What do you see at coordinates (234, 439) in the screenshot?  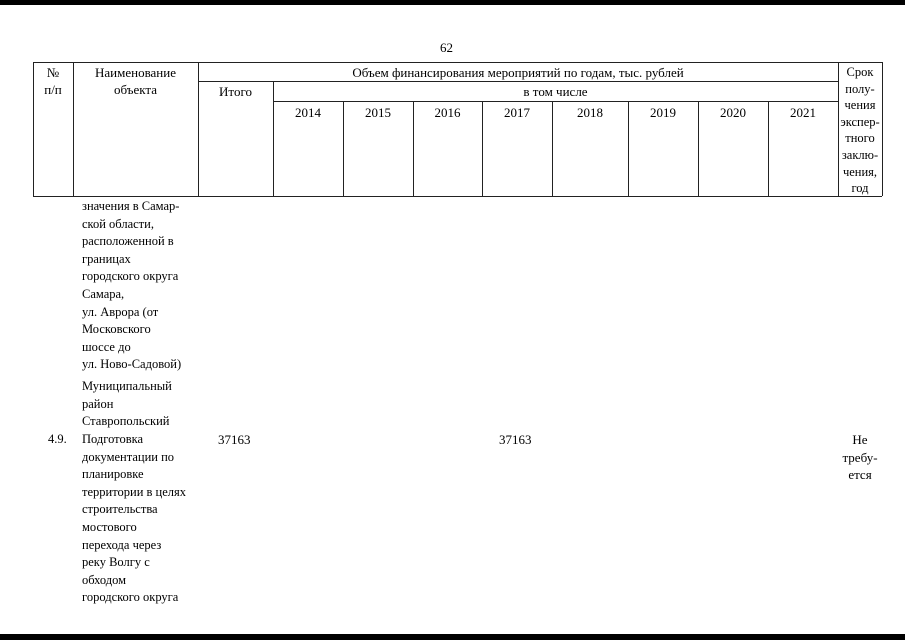 I see `row-total: 37163` at bounding box center [234, 439].